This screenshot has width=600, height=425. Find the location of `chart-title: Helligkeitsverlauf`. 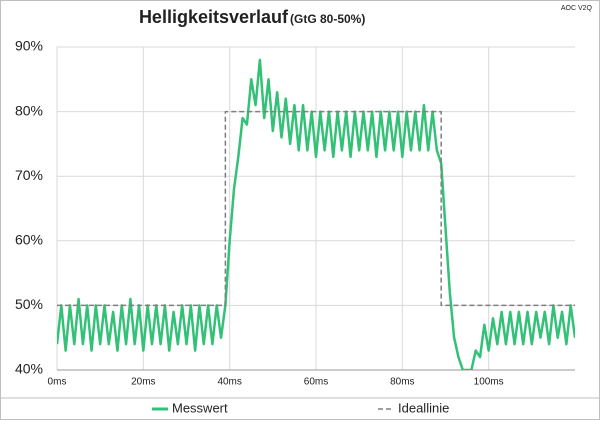

chart-title: Helligkeitsverlauf is located at coordinates (214, 17).